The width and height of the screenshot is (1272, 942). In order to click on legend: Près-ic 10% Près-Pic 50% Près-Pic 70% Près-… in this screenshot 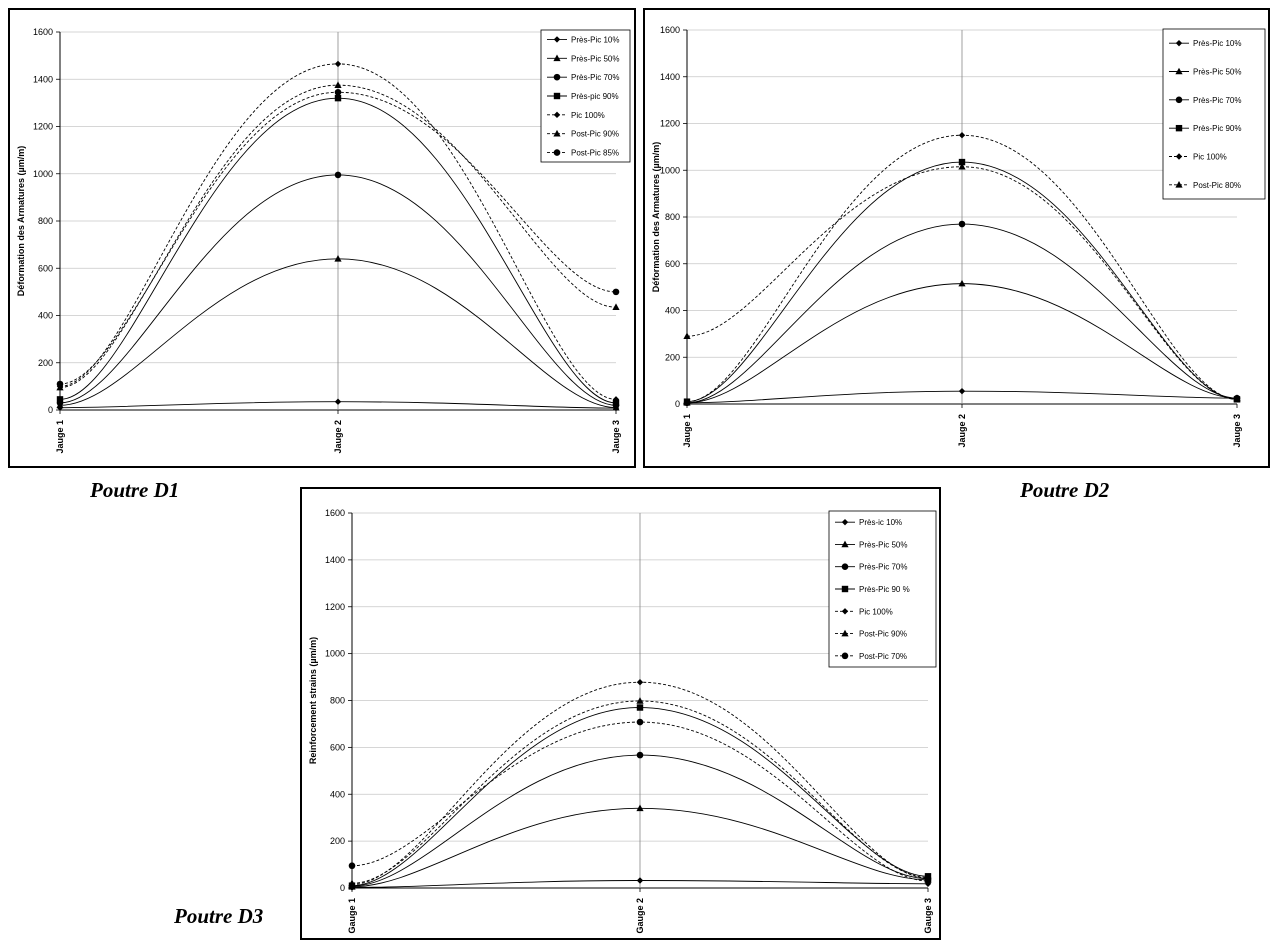, I will do `click(882, 589)`.